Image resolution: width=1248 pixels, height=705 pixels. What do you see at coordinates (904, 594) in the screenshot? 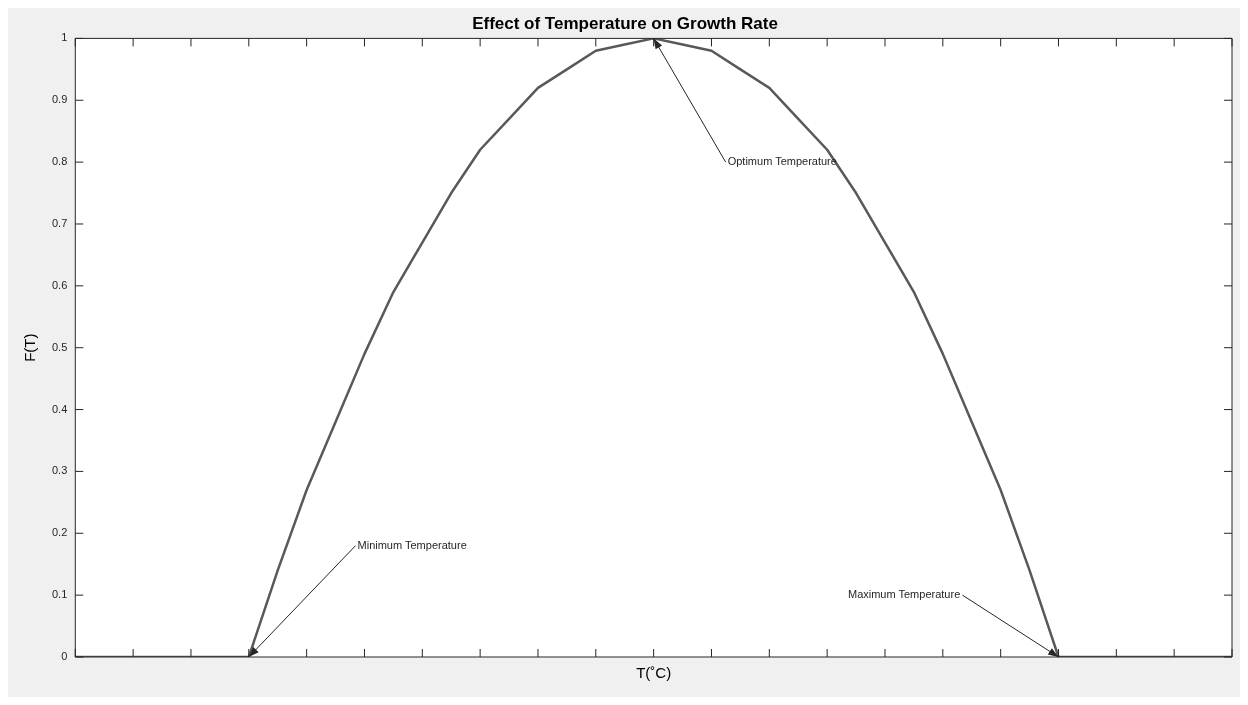
I see `annotation: Maximum Temperature` at bounding box center [904, 594].